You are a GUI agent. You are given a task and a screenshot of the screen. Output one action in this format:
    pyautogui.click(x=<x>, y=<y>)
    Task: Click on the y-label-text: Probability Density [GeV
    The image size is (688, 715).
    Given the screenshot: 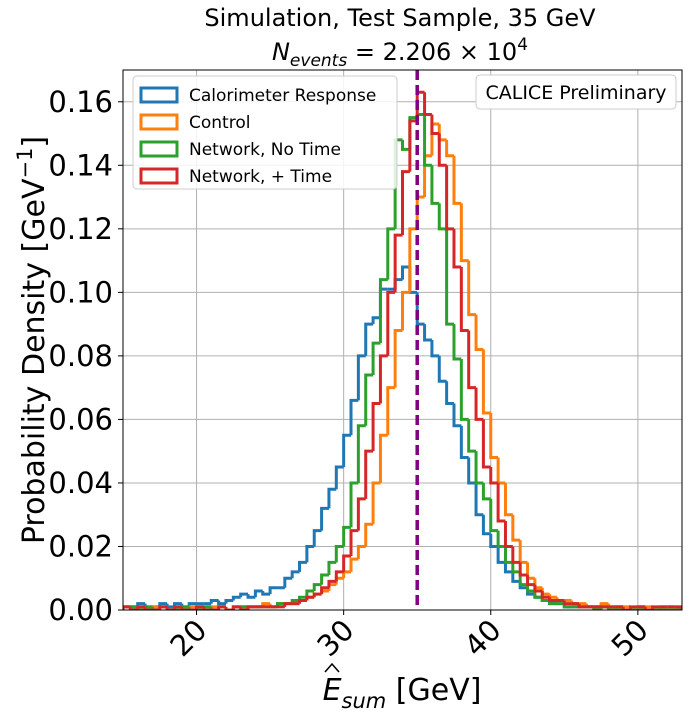 What is the action you would take?
    pyautogui.click(x=34, y=361)
    